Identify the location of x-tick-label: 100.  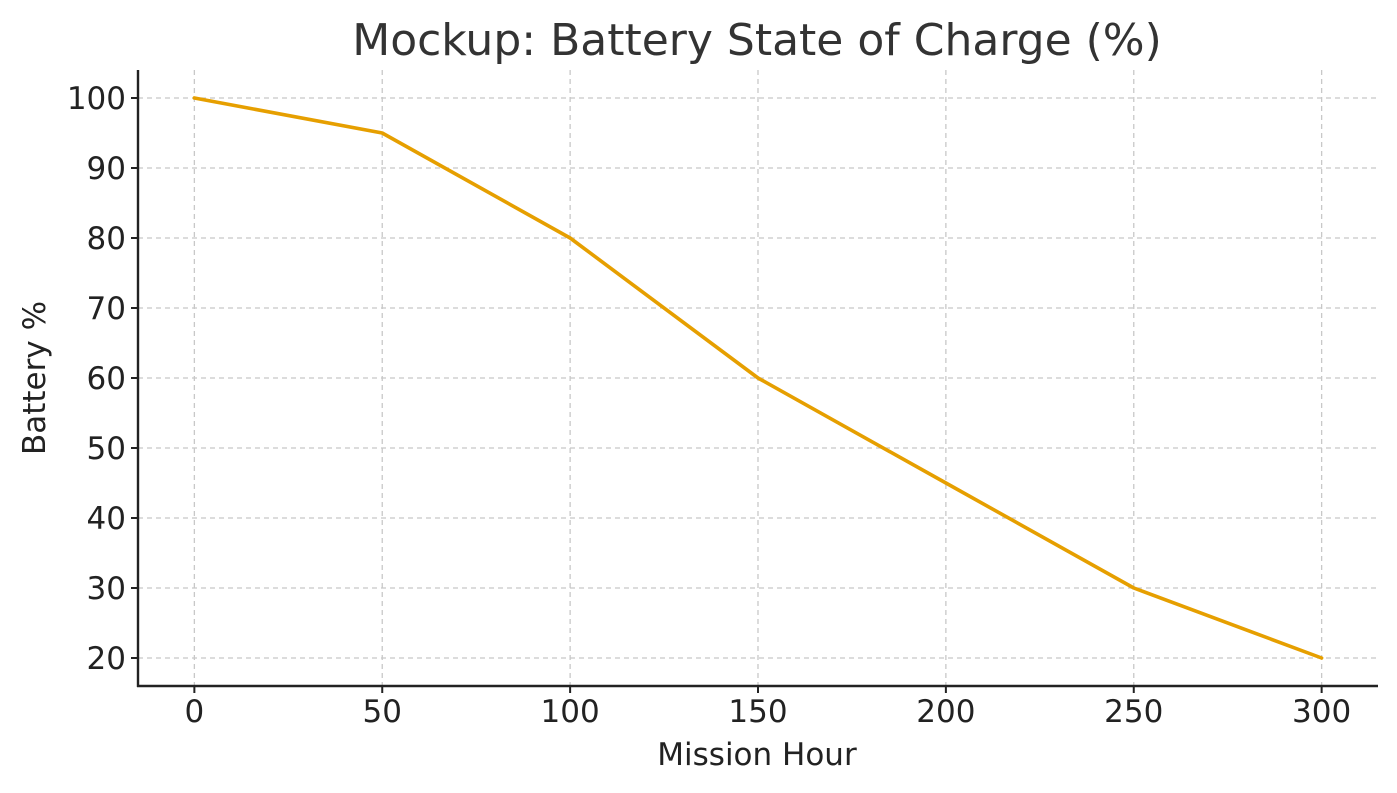
(570, 712).